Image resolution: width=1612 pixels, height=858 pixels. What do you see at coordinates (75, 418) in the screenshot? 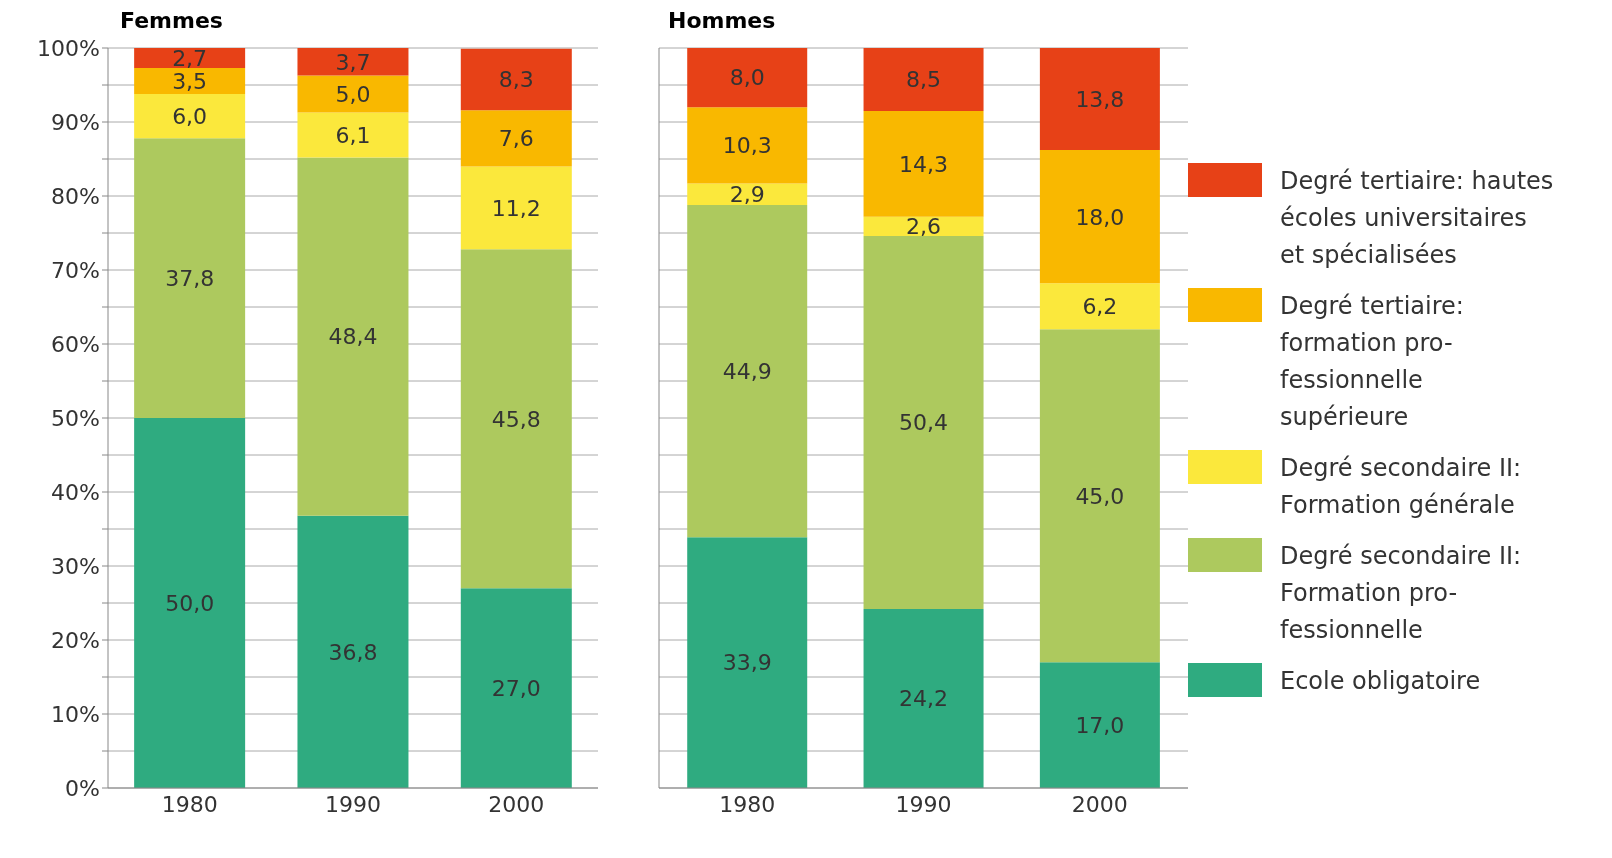
I see `y-tick-label: 50%` at bounding box center [75, 418].